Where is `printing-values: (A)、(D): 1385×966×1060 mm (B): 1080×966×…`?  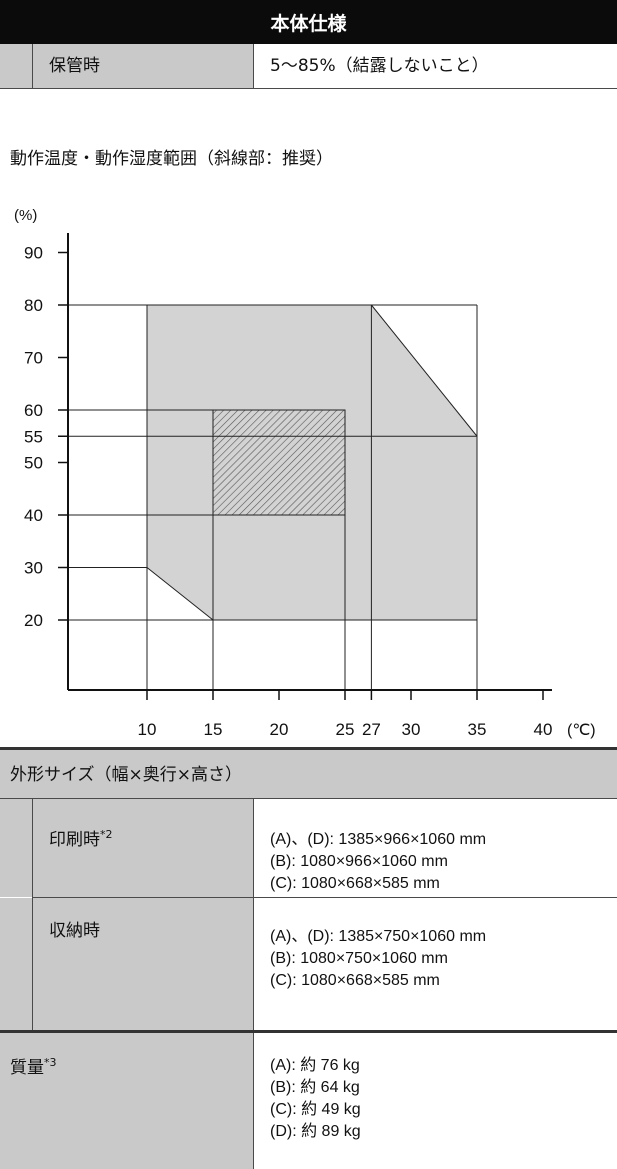
printing-values: (A)、(D): 1385×966×1060 mm (B): 1080×966×… is located at coordinates (378, 862).